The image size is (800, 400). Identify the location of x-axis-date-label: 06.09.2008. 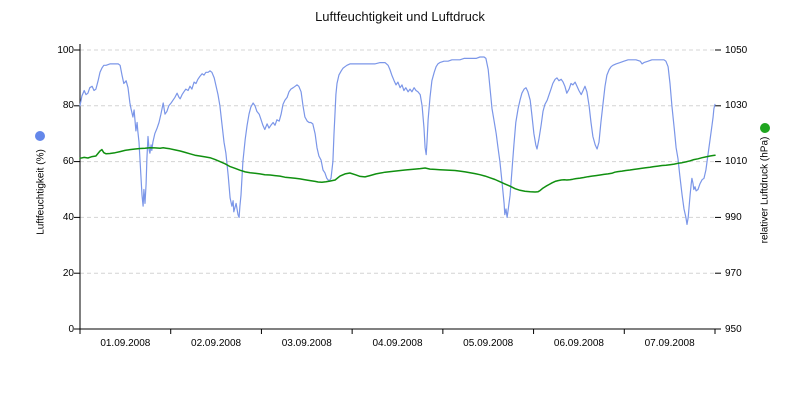
(578, 343).